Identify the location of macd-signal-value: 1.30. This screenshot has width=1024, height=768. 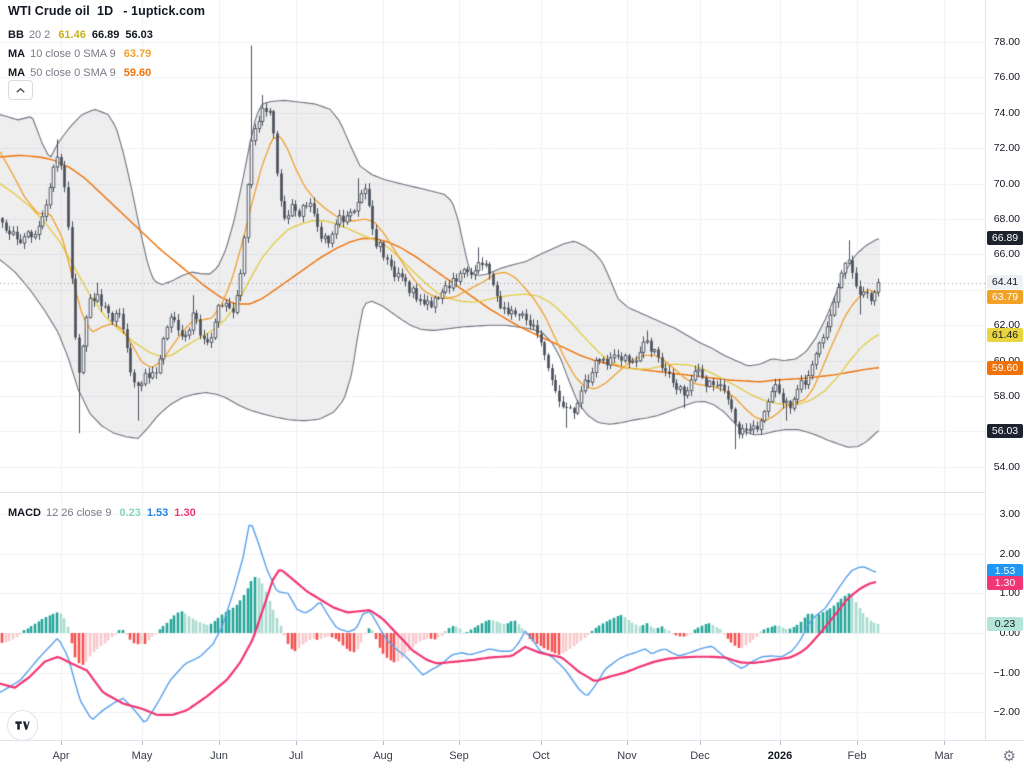
(185, 512).